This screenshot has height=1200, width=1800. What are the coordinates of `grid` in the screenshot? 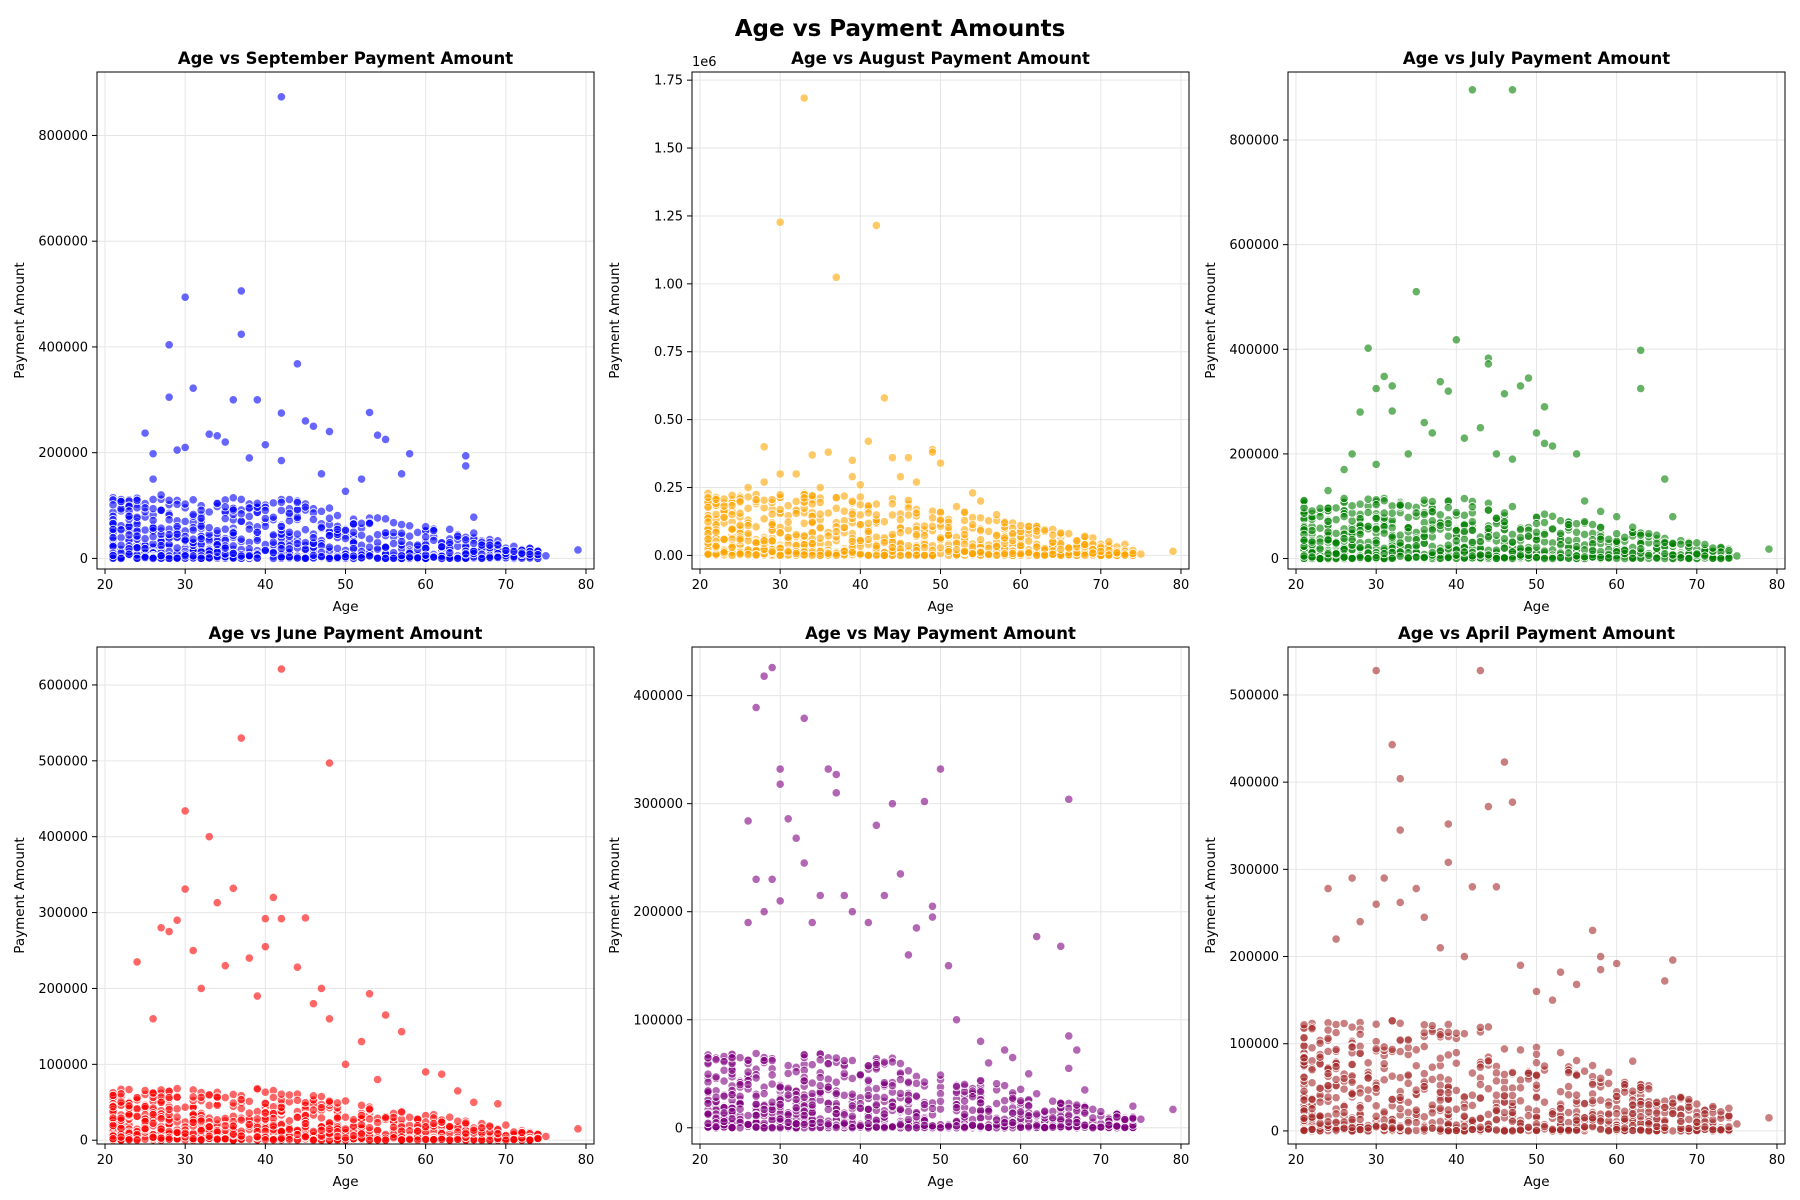 It's located at (940, 320).